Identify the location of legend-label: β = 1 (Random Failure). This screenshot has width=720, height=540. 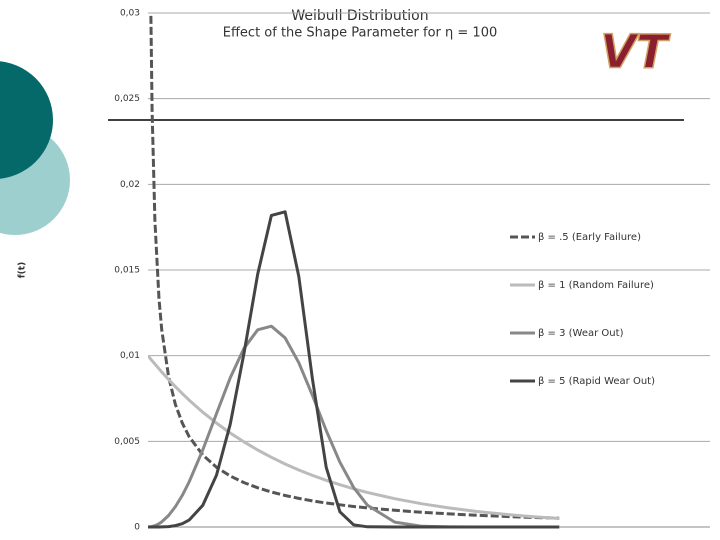
(596, 285).